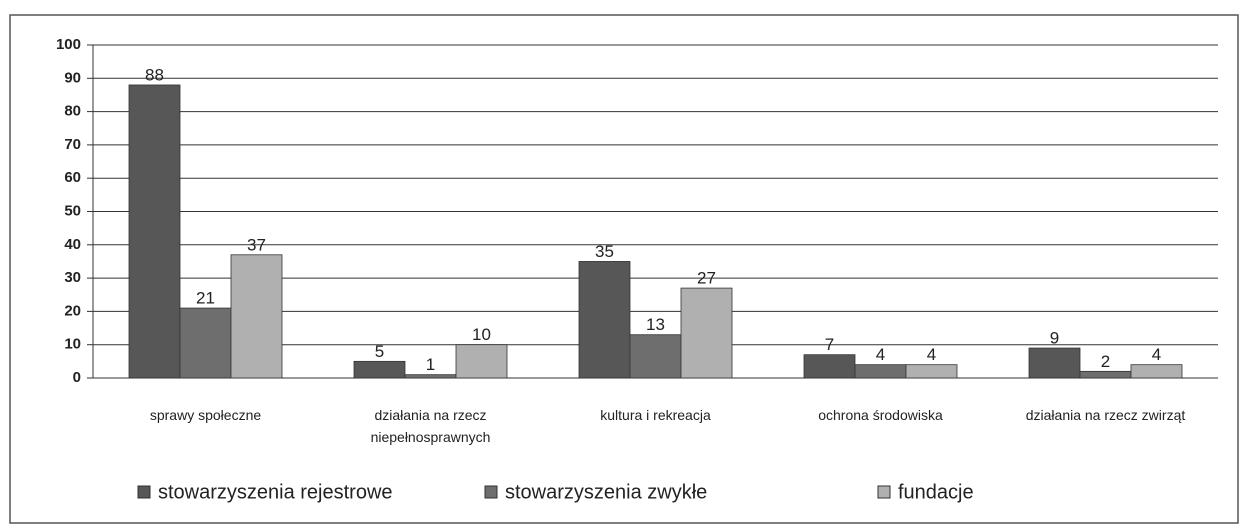 This screenshot has height=531, width=1246. I want to click on y-tick-label: 40, so click(72, 244).